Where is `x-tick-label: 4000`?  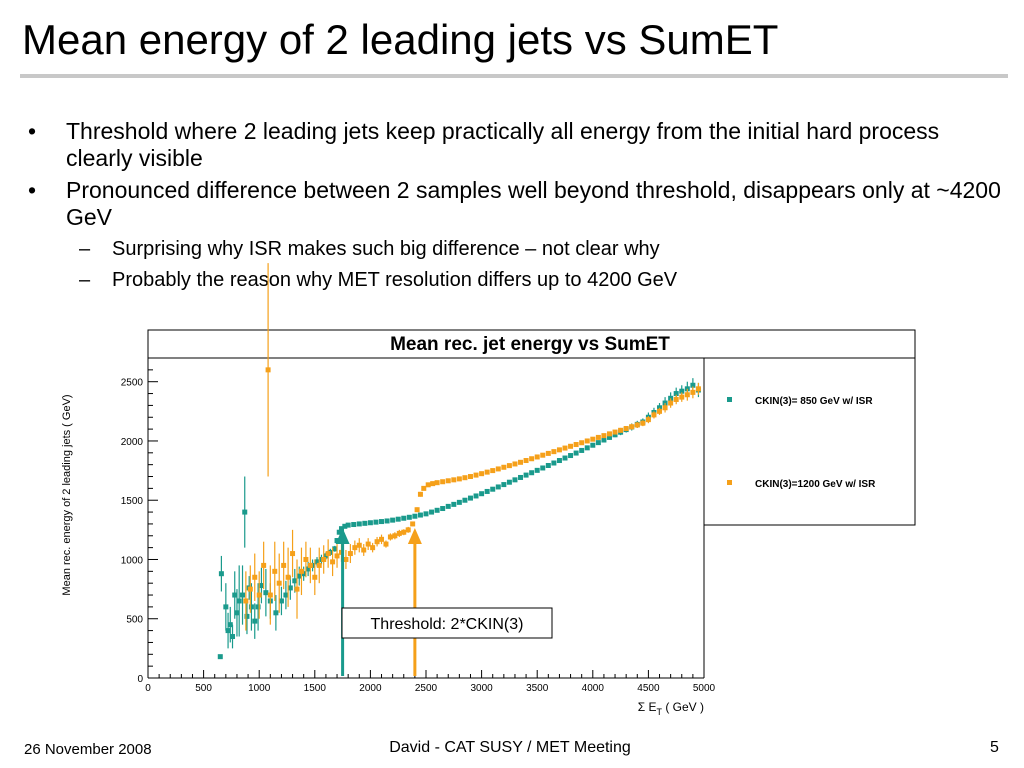
x-tick-label: 4000 is located at coordinates (593, 688).